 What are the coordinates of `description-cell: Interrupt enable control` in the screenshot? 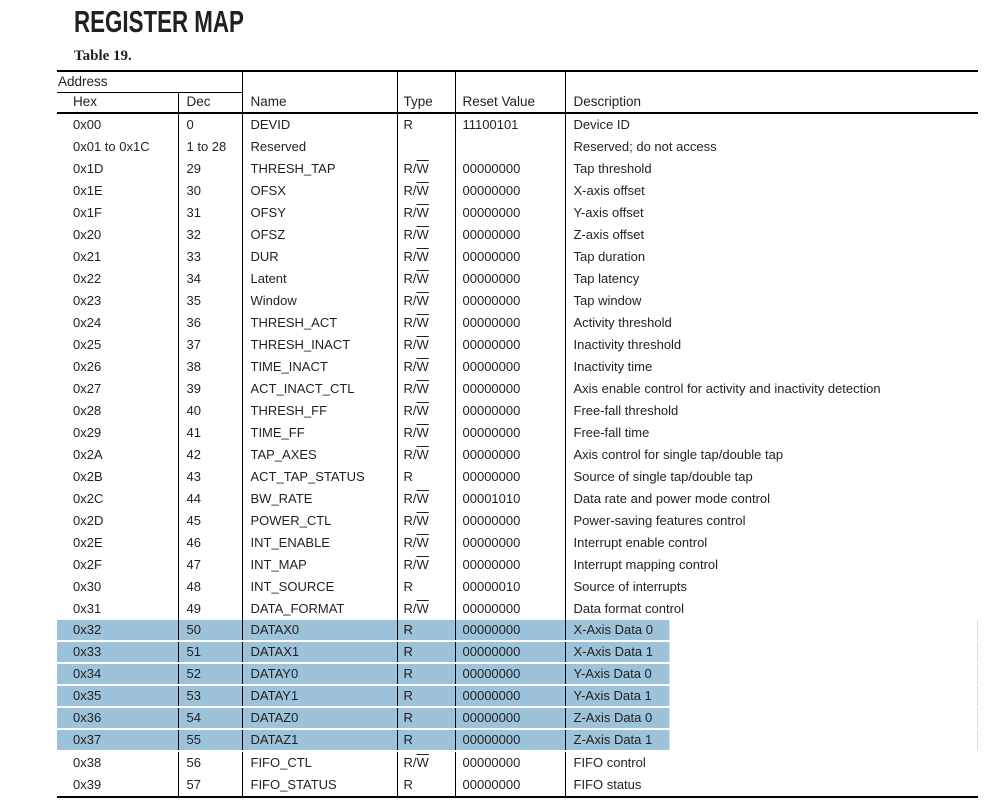 It's located at (640, 542).